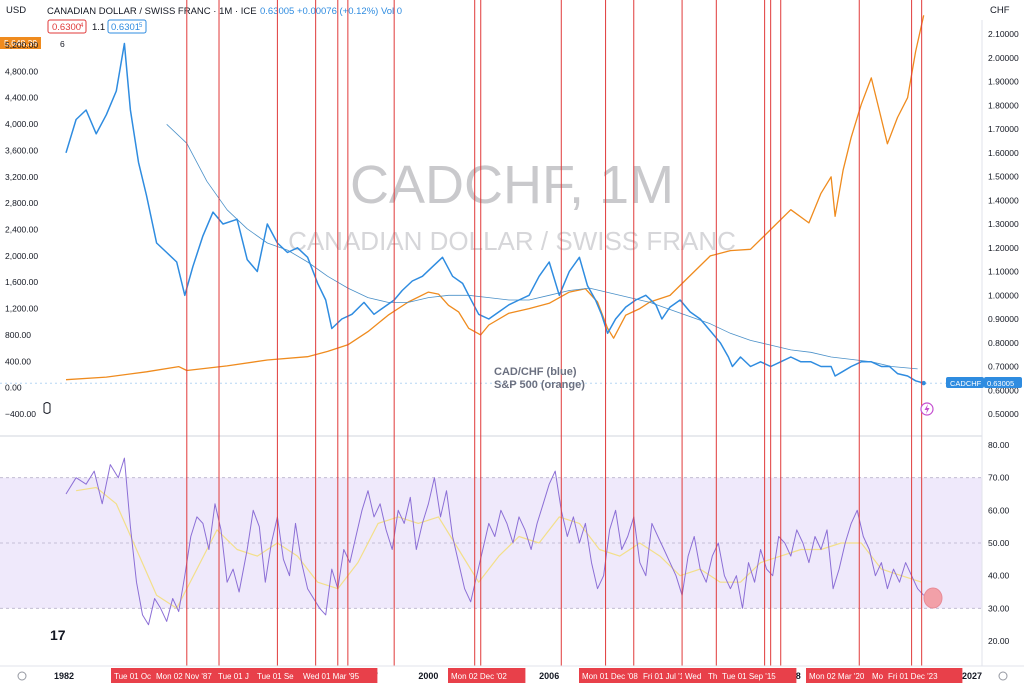 Image resolution: width=1024 pixels, height=685 pixels. Describe the element at coordinates (20, 414) in the screenshot. I see `left-axis-tick-label: −400.00` at that location.